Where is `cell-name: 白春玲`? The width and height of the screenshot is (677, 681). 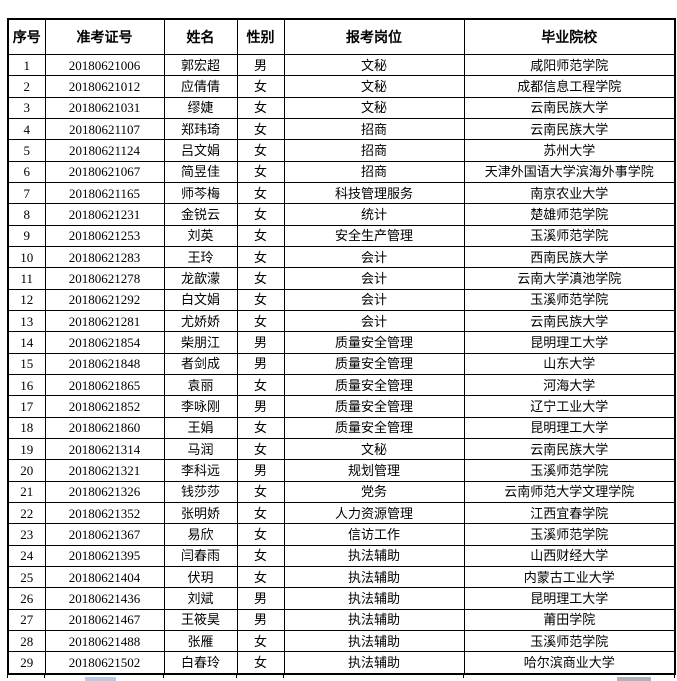
cell-name: 白春玲 is located at coordinates (200, 663).